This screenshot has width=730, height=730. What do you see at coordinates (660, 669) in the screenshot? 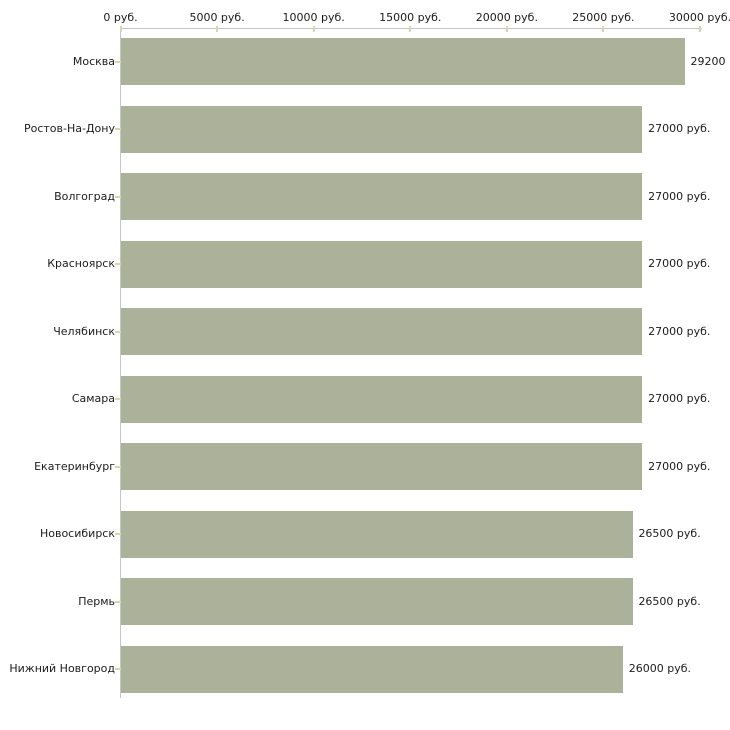
I see `value-label: 26000 руб.` at bounding box center [660, 669].